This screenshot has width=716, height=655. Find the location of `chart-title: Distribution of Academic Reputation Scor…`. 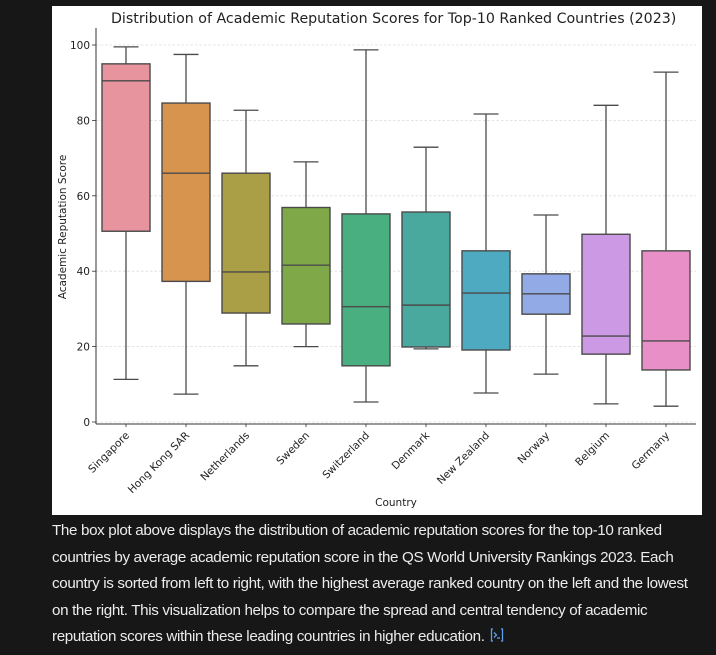

chart-title: Distribution of Academic Reputation Scor… is located at coordinates (393, 19).